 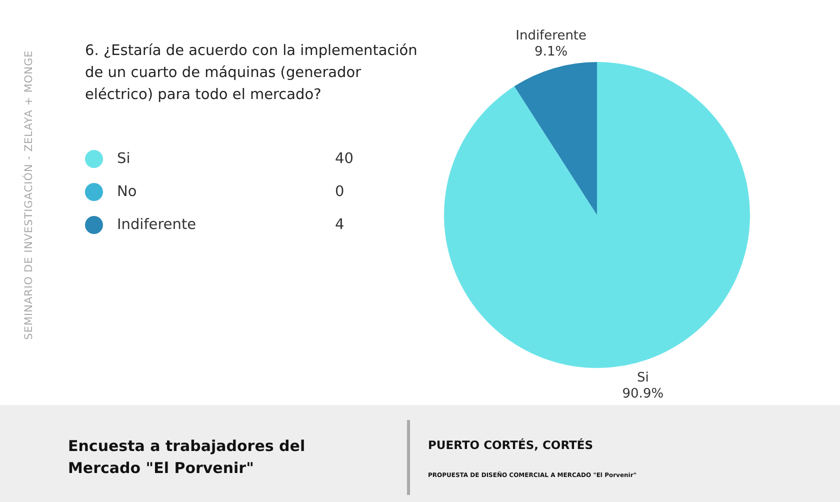 I want to click on text: 6. ¿Estaría de acuerdo con la implementación de un cuarto de máquinas (generador eléctrico) para todo el mercado?, so click(x=251, y=73).